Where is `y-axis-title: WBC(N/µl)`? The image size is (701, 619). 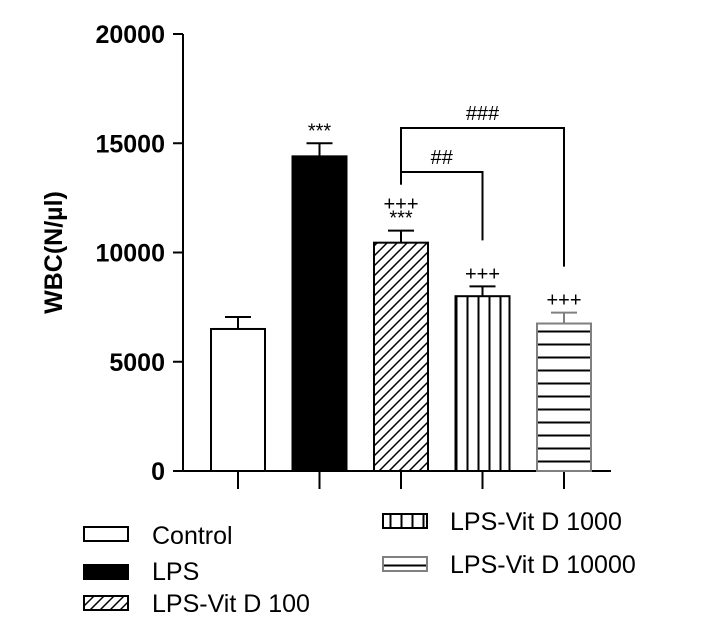
y-axis-title: WBC(N/µl) is located at coordinates (54, 252).